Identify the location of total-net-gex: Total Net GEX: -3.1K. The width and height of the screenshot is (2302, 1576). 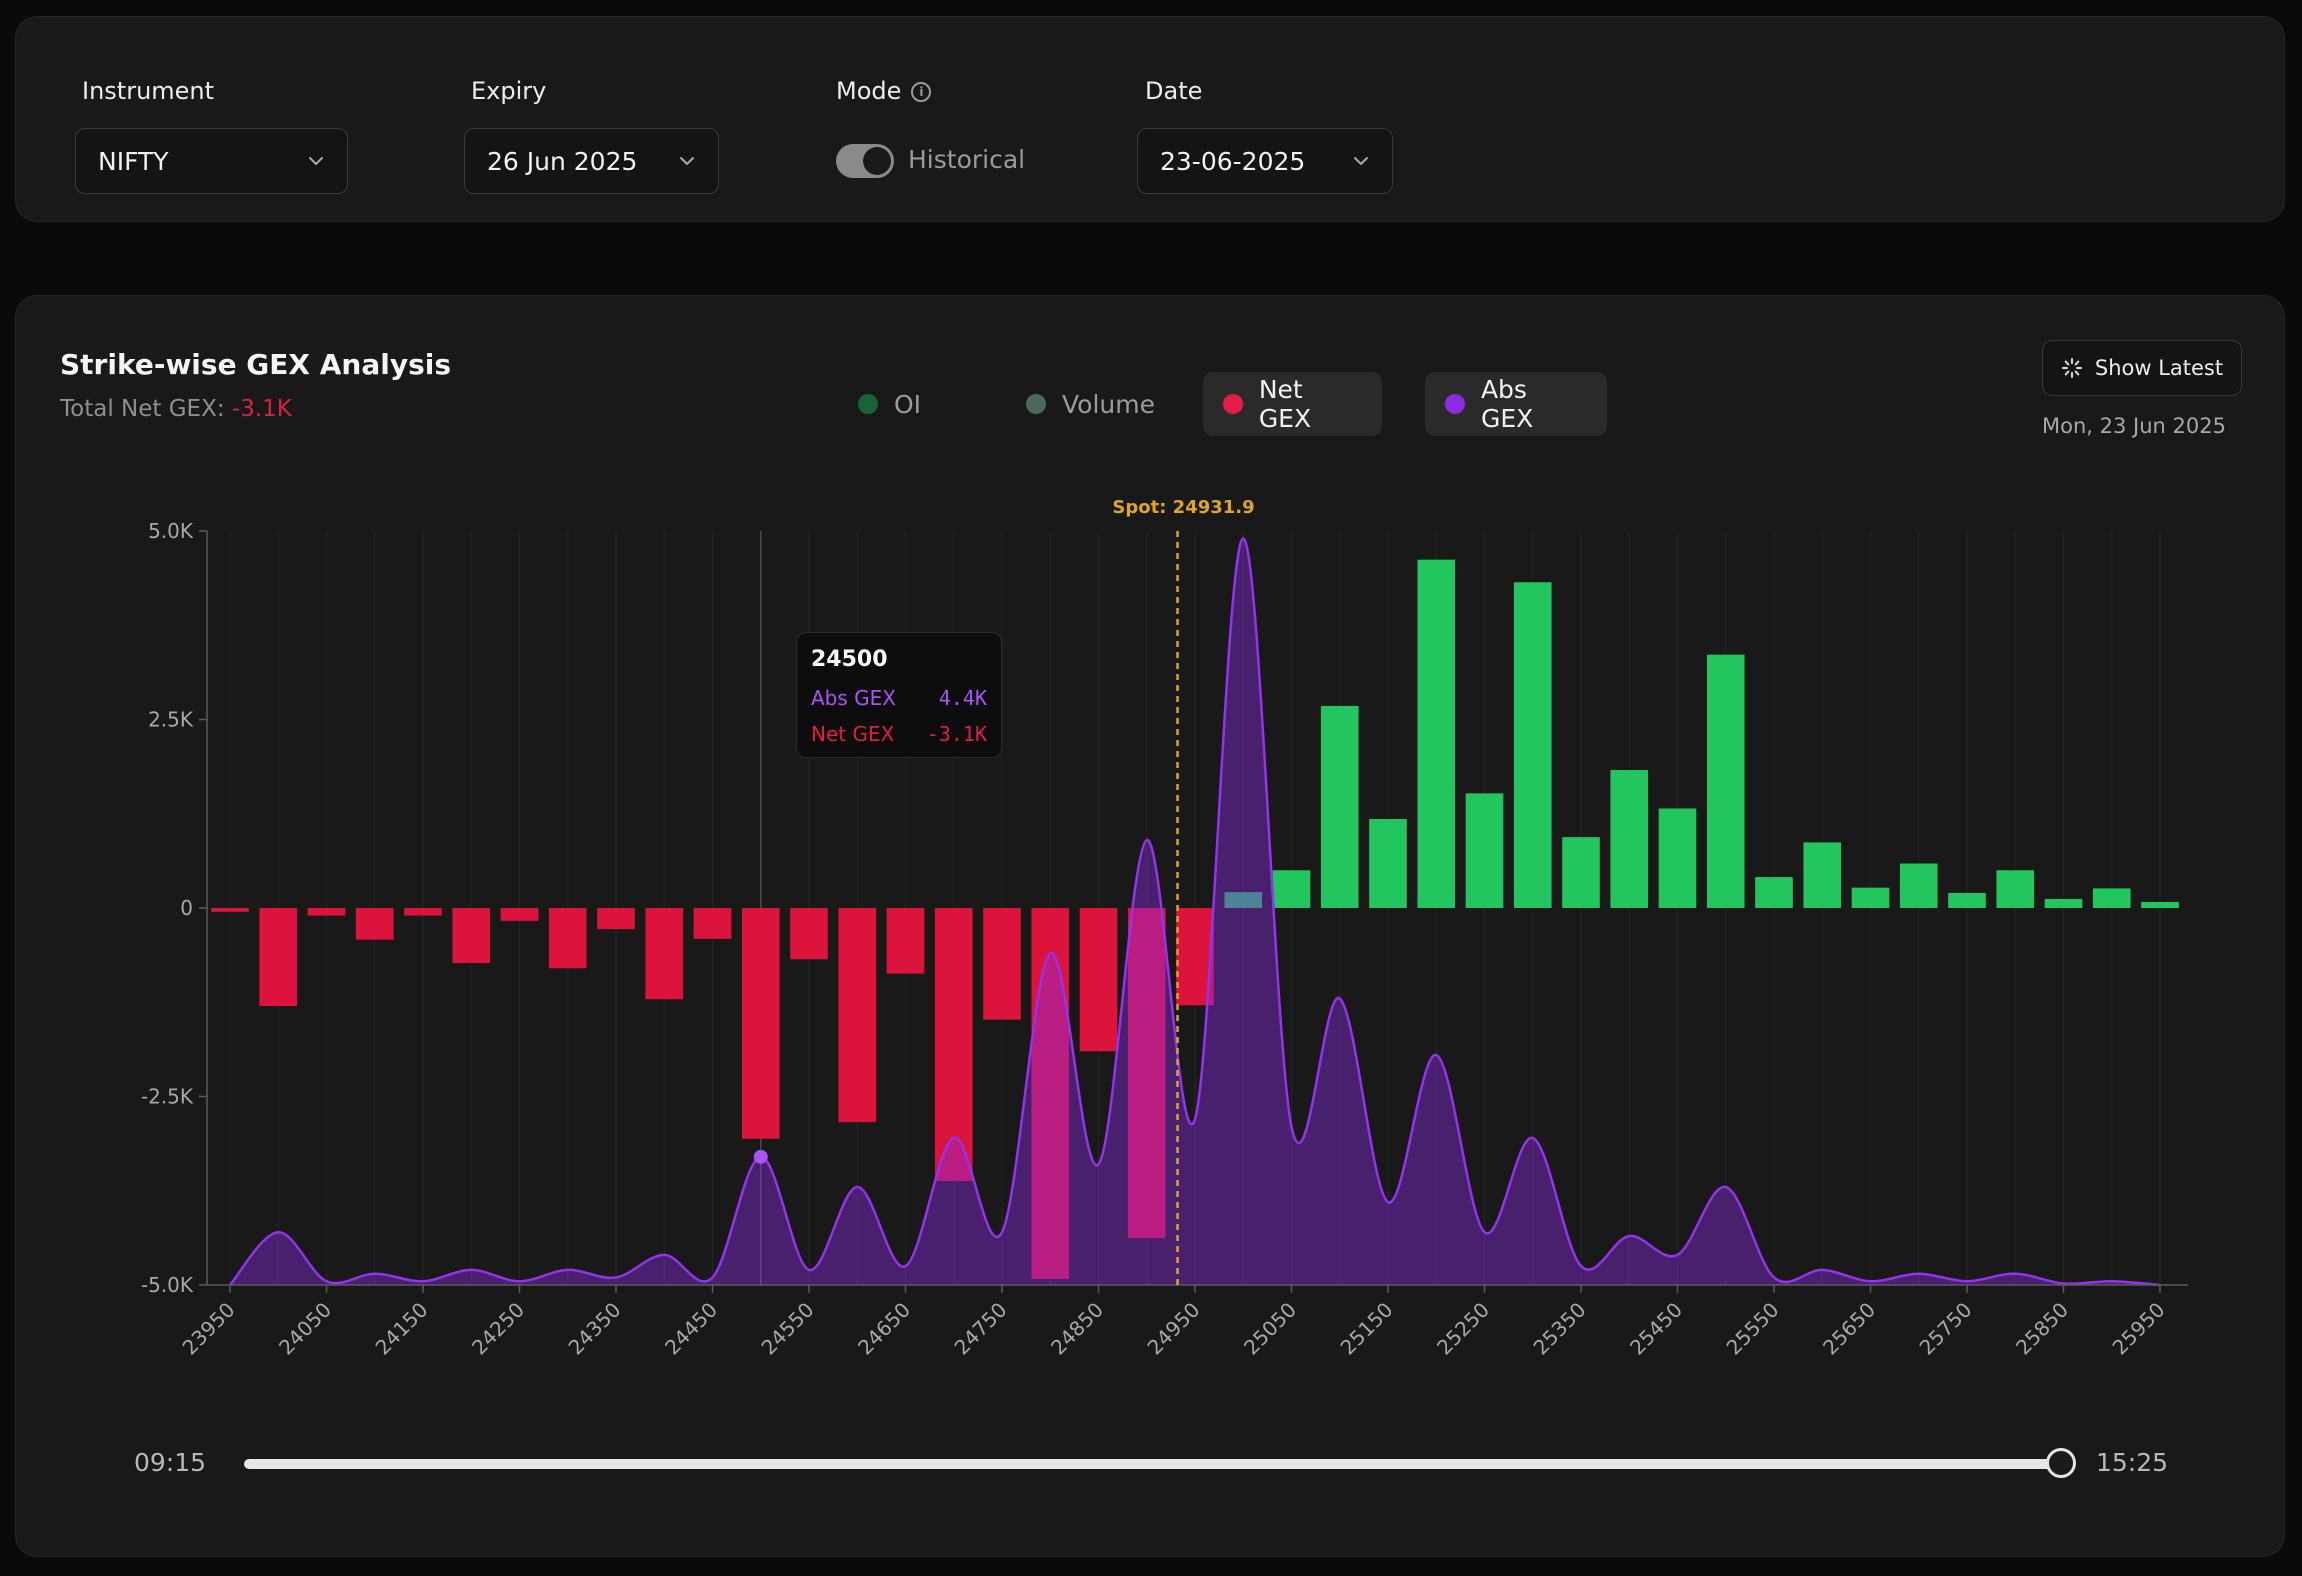
(176, 409).